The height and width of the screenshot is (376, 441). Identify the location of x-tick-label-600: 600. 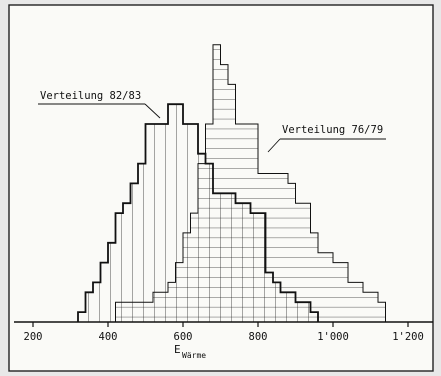
(183, 337).